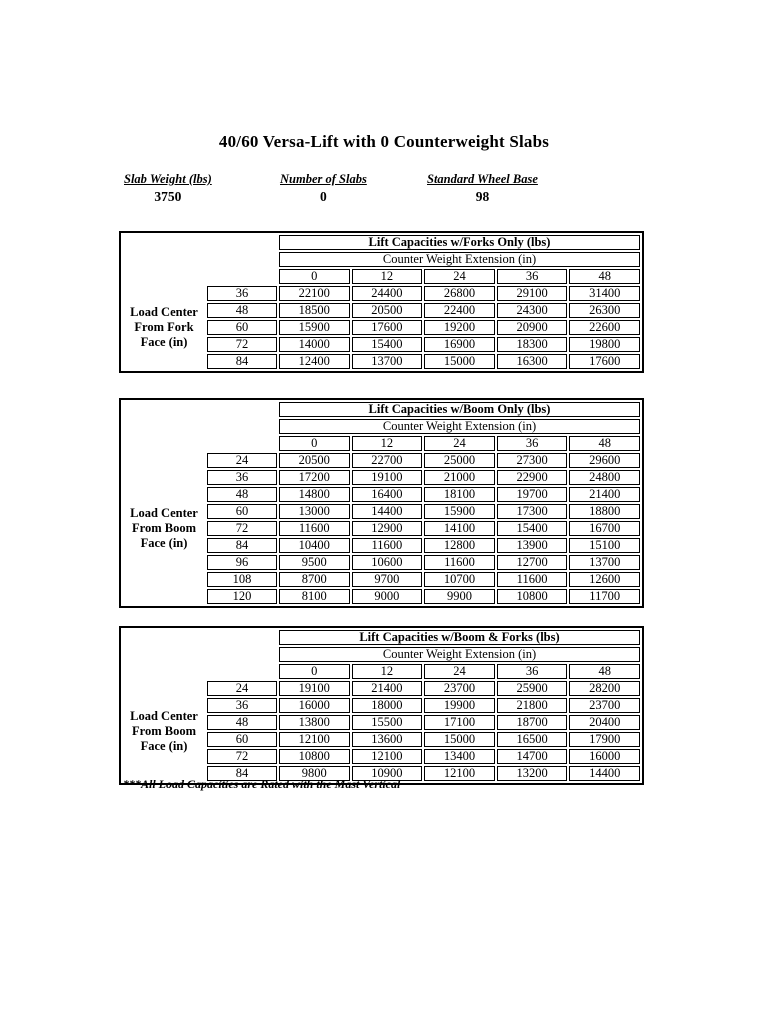 The image size is (768, 1024). What do you see at coordinates (532, 773) in the screenshot?
I see `capacity-cell: 13200` at bounding box center [532, 773].